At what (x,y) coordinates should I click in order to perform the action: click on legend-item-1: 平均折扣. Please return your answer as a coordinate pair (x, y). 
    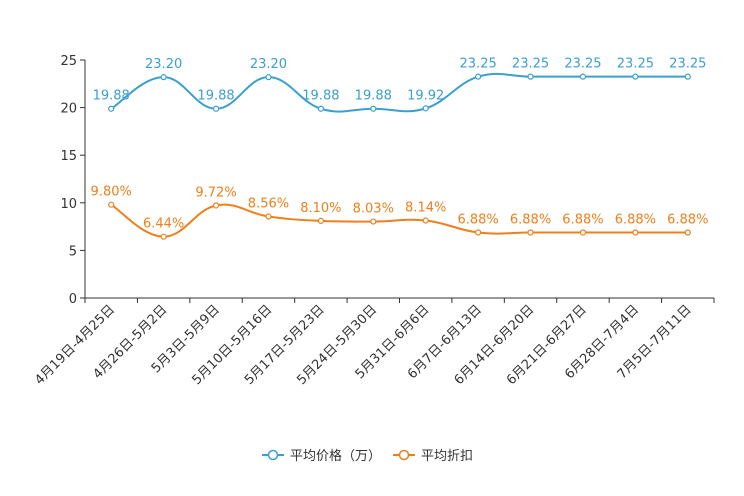
    Looking at the image, I should click on (433, 456).